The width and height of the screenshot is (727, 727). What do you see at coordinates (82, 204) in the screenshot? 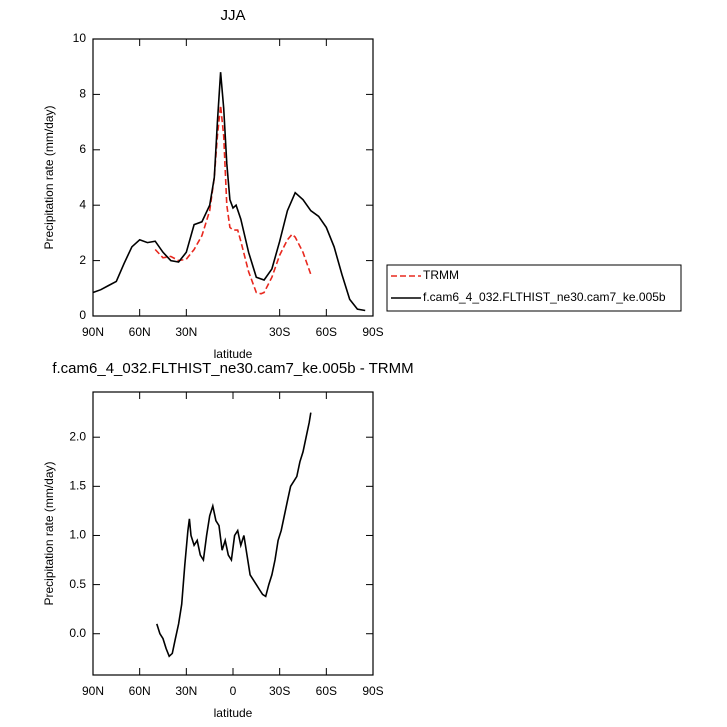
I see `y-tick-label: 4` at bounding box center [82, 204].